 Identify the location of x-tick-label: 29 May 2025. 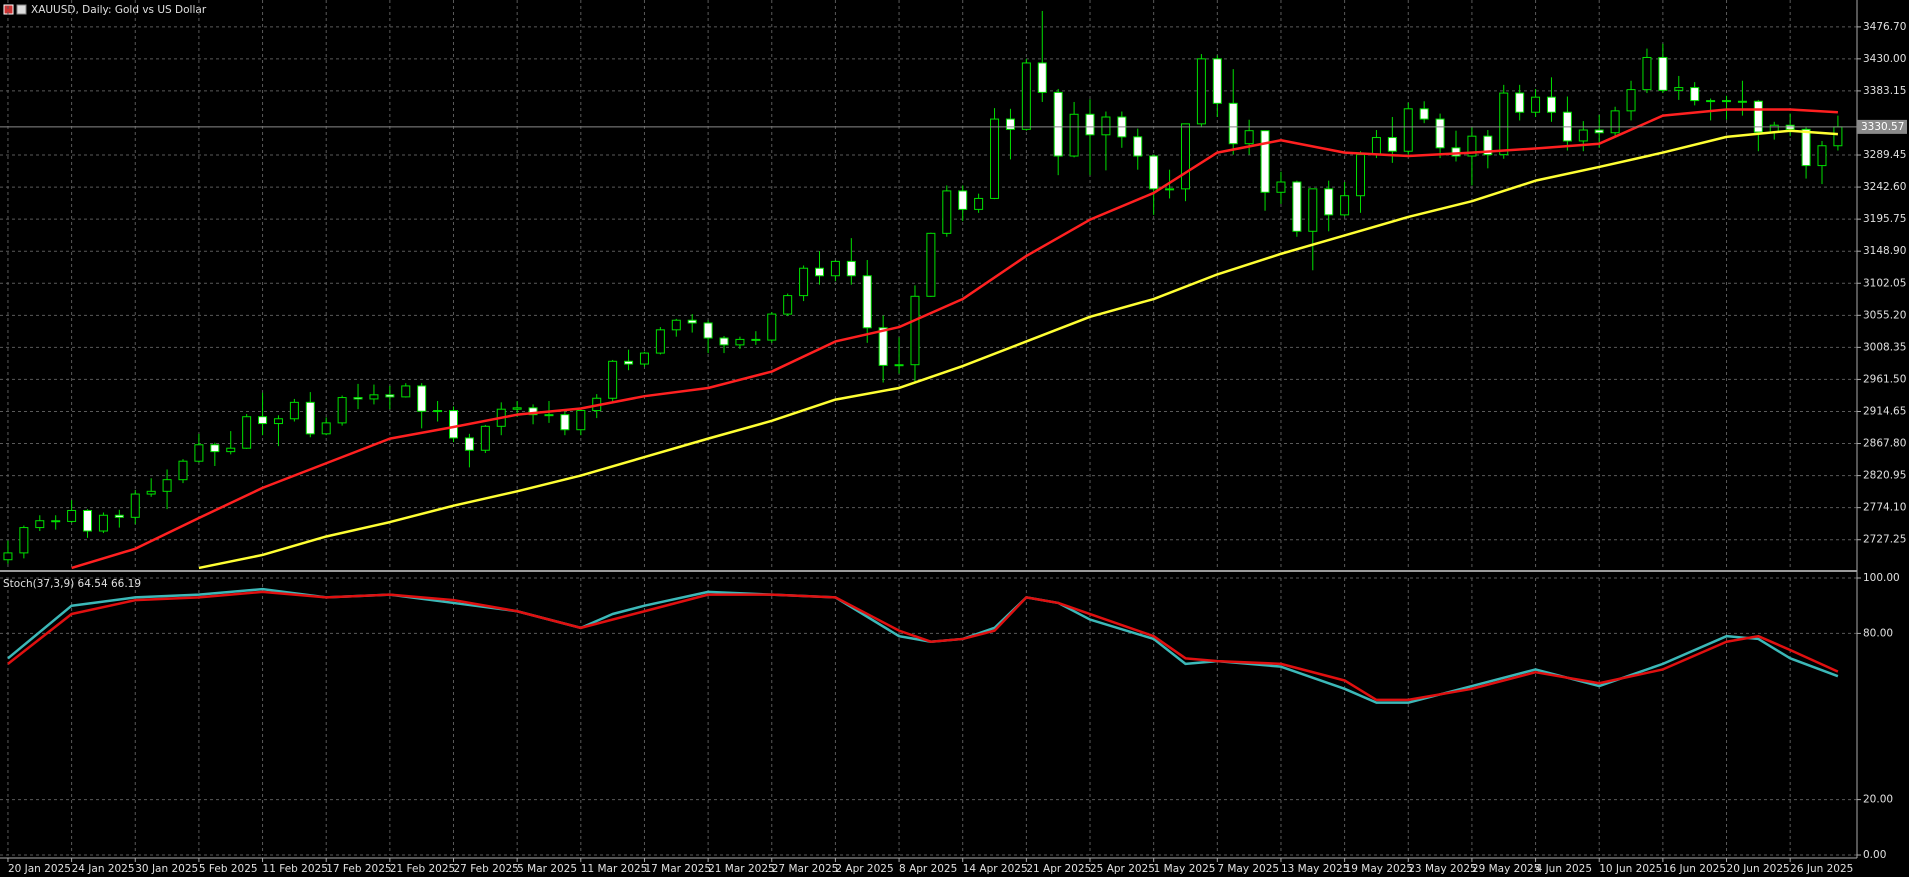
(1506, 869).